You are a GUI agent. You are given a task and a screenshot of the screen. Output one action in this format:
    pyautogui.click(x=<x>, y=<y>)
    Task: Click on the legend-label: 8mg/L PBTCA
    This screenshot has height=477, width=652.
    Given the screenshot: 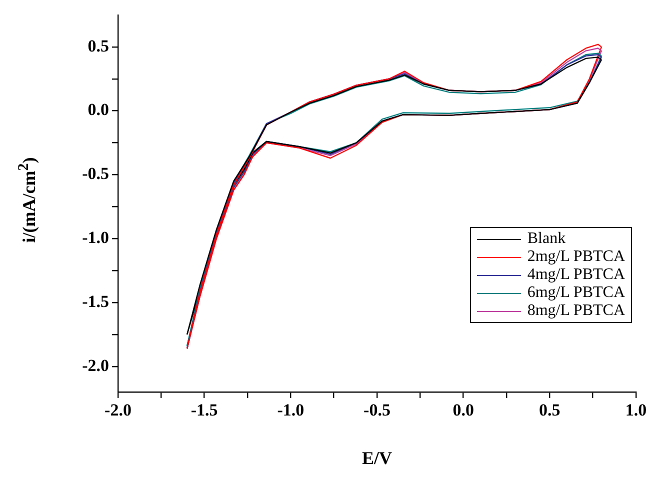 What is the action you would take?
    pyautogui.click(x=576, y=311)
    